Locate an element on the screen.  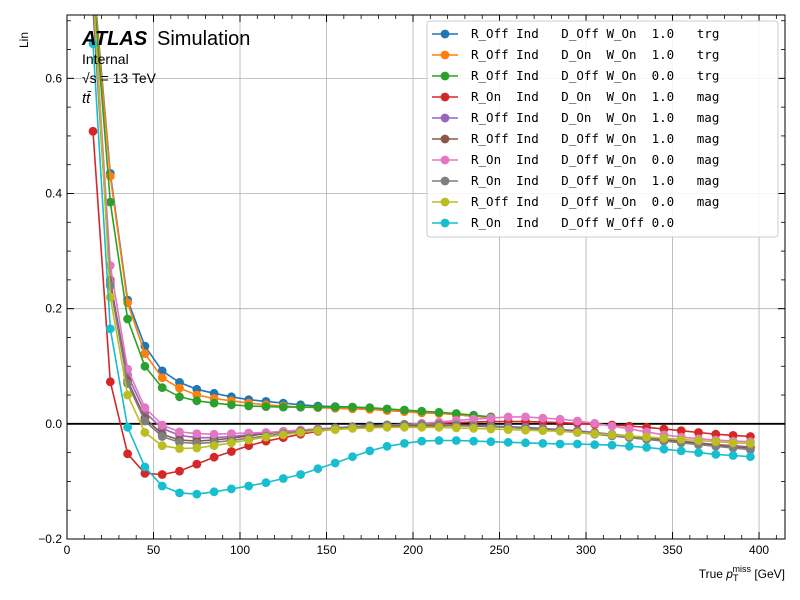
legend-entry: R_On Ind D_Off W_Off 0.0 is located at coordinates (553, 222).